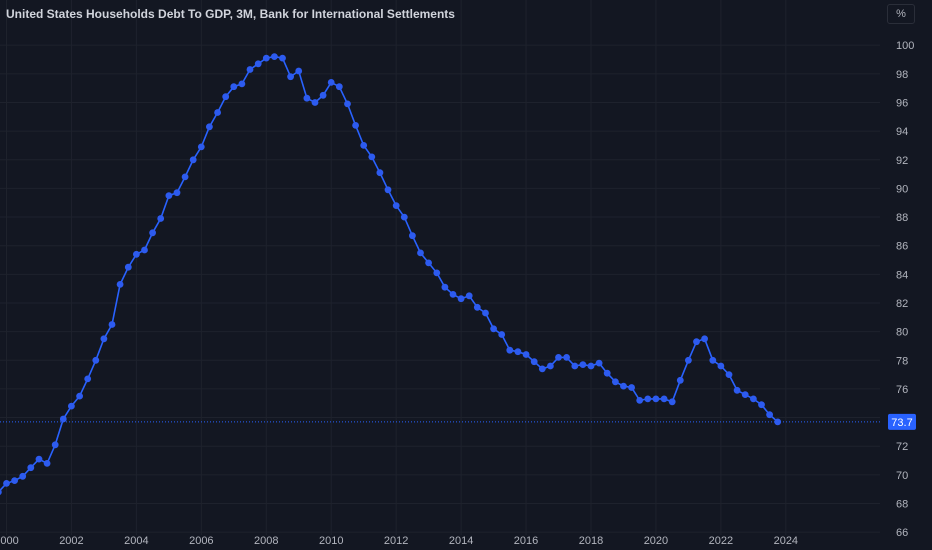 The image size is (932, 550). What do you see at coordinates (901, 14) in the screenshot?
I see `unit-button: %` at bounding box center [901, 14].